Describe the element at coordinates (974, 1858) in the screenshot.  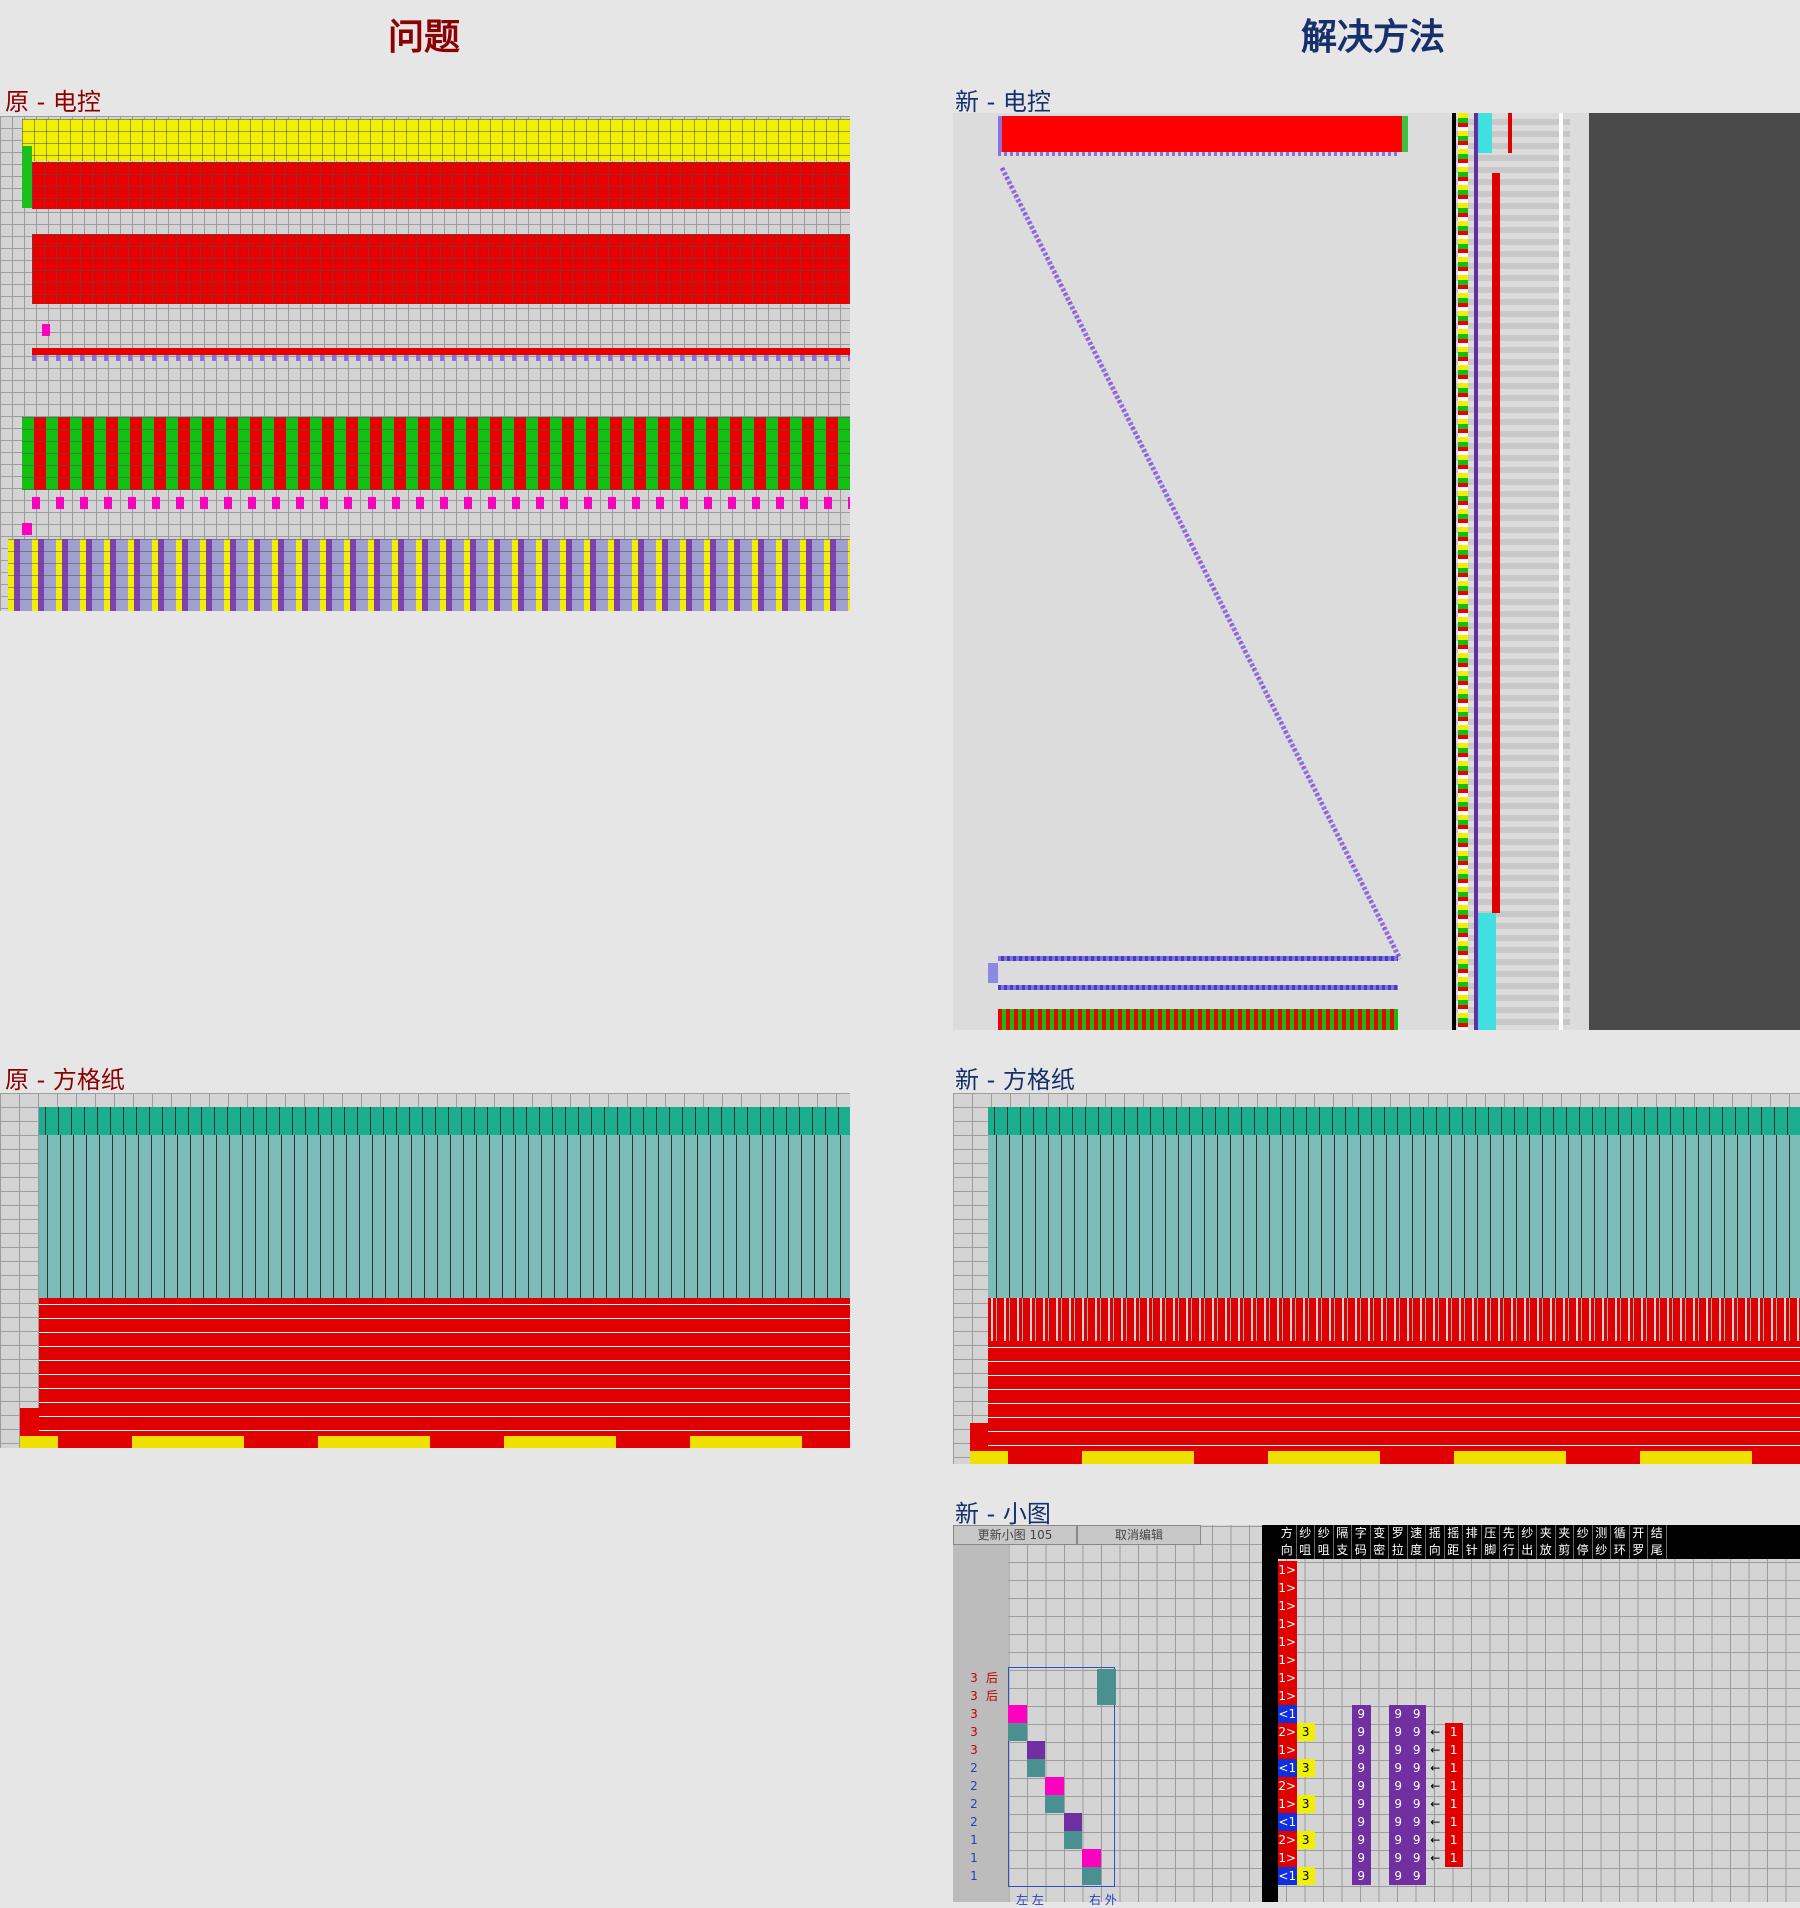
I see `row-number: 1` at that location.